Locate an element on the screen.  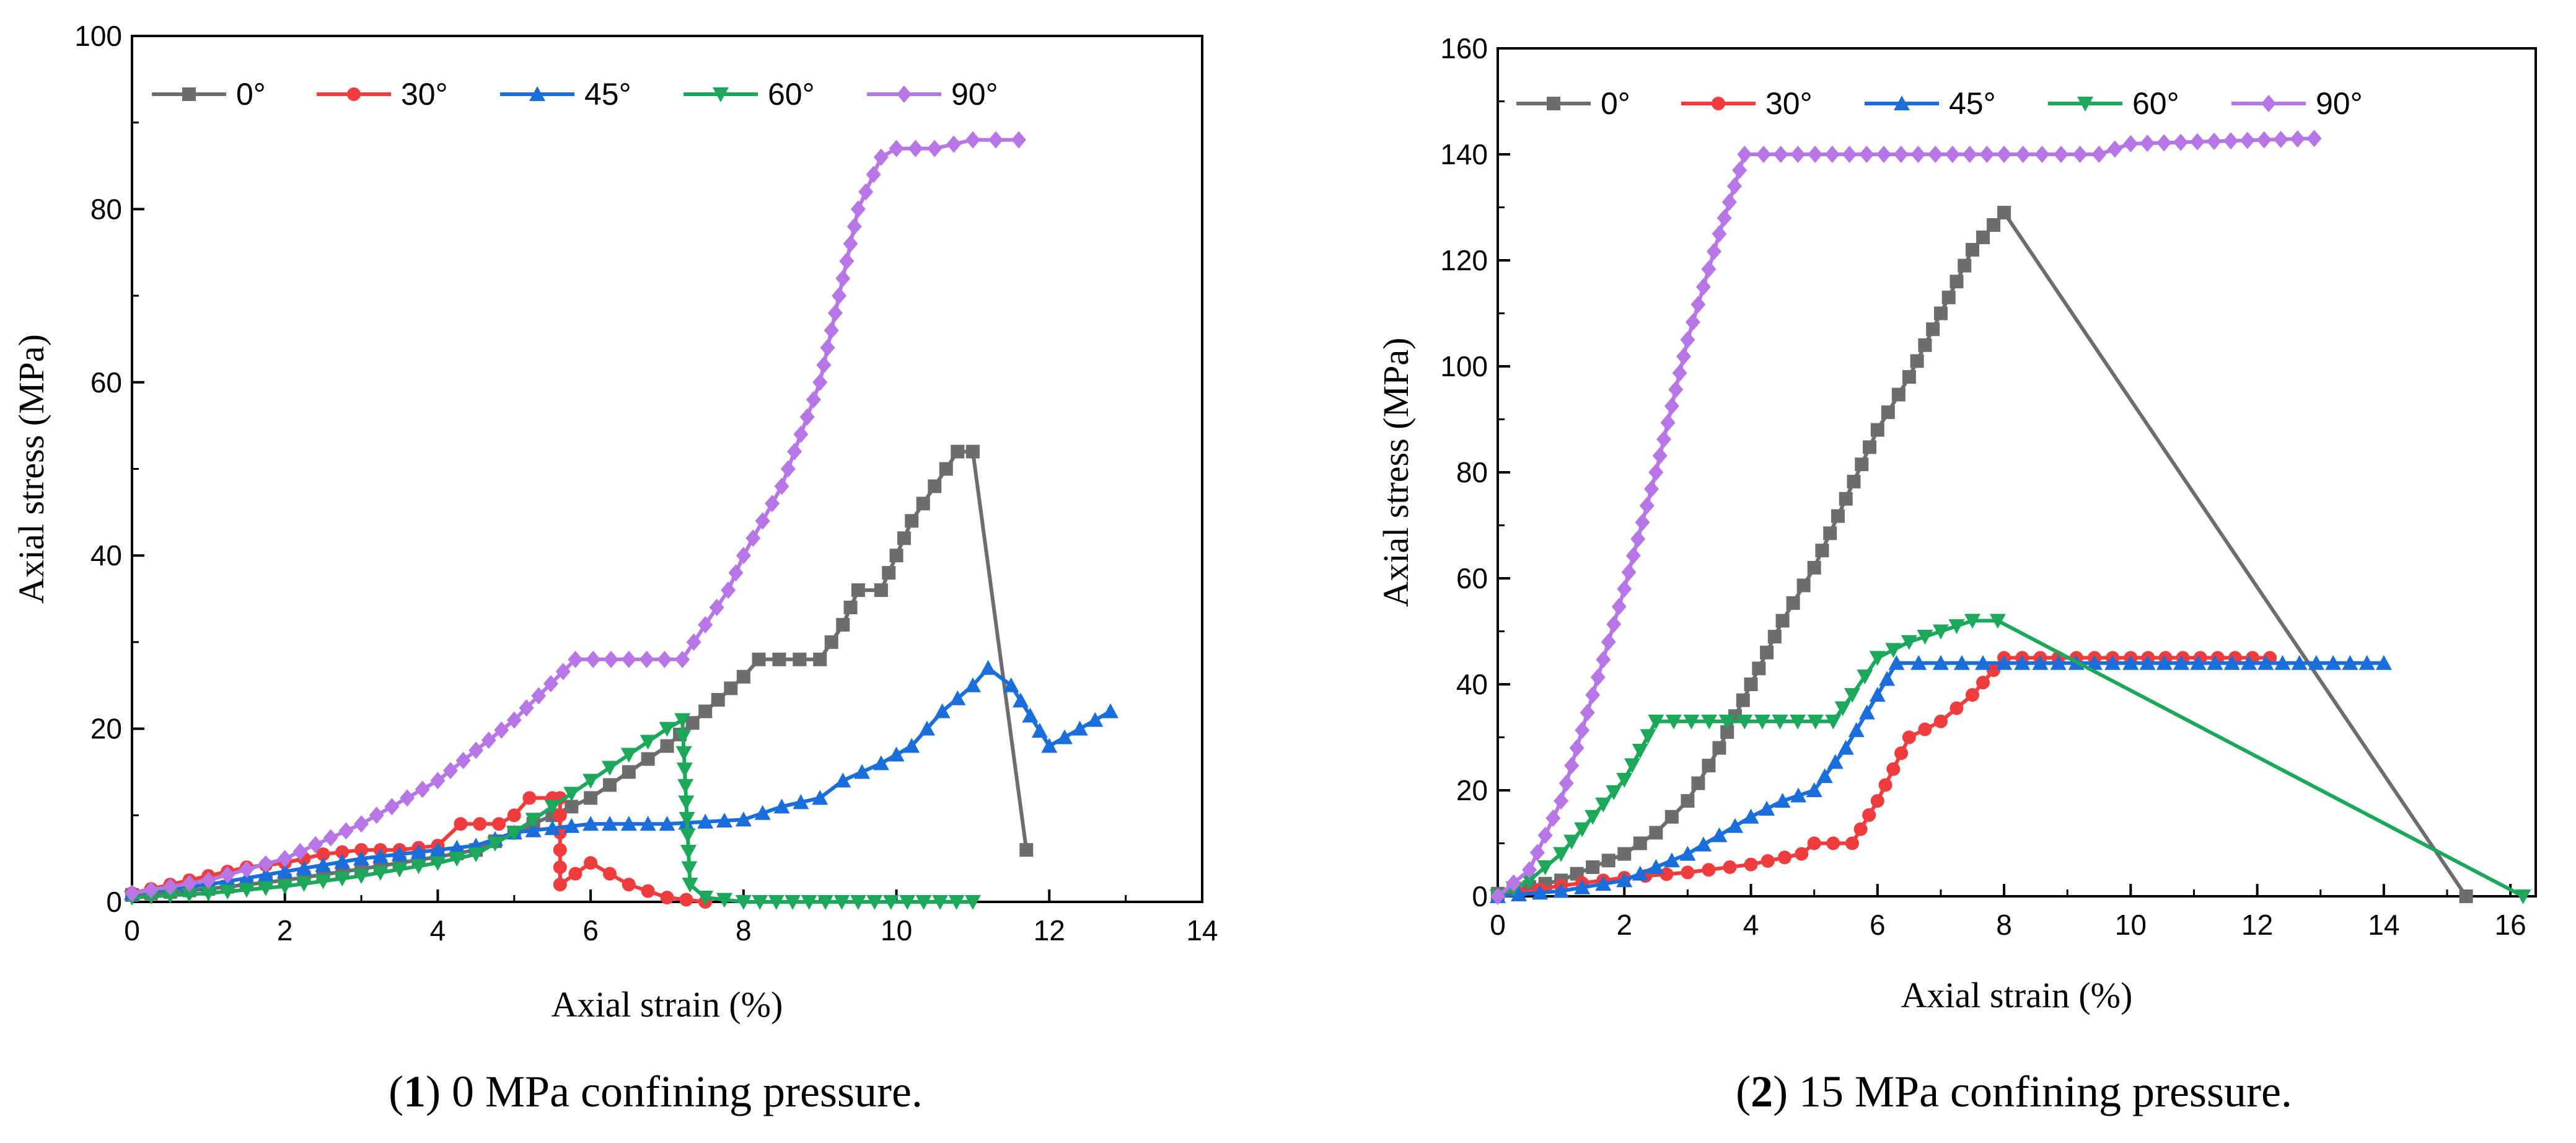
legend-label: 90° is located at coordinates (974, 94).